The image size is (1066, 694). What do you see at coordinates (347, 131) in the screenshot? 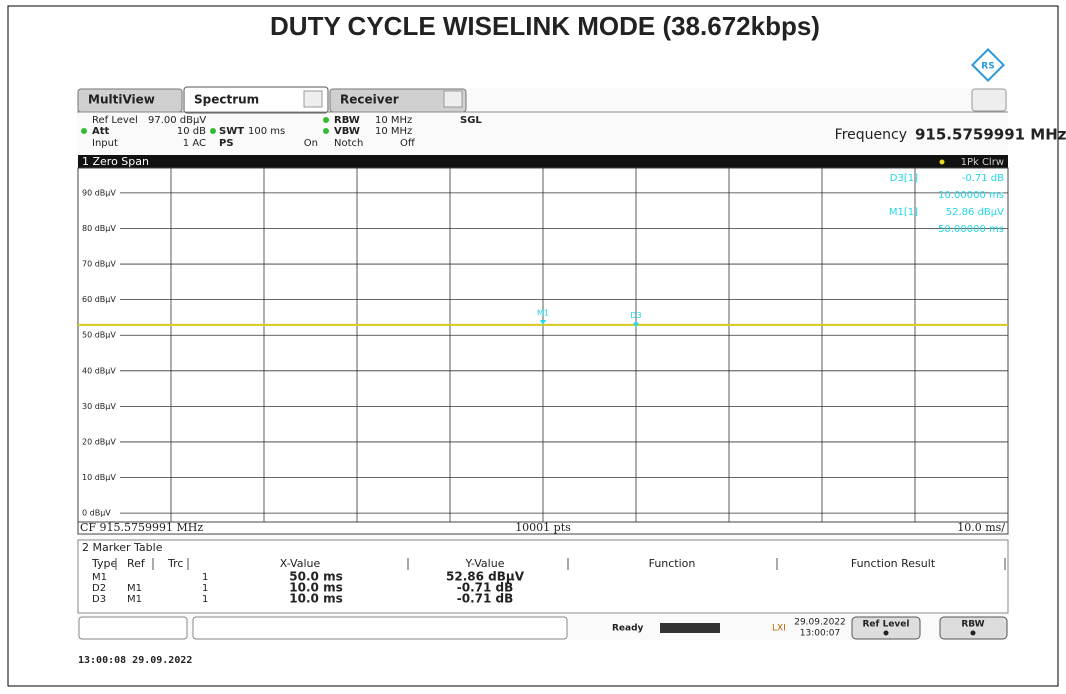
I see `label: VBW` at bounding box center [347, 131].